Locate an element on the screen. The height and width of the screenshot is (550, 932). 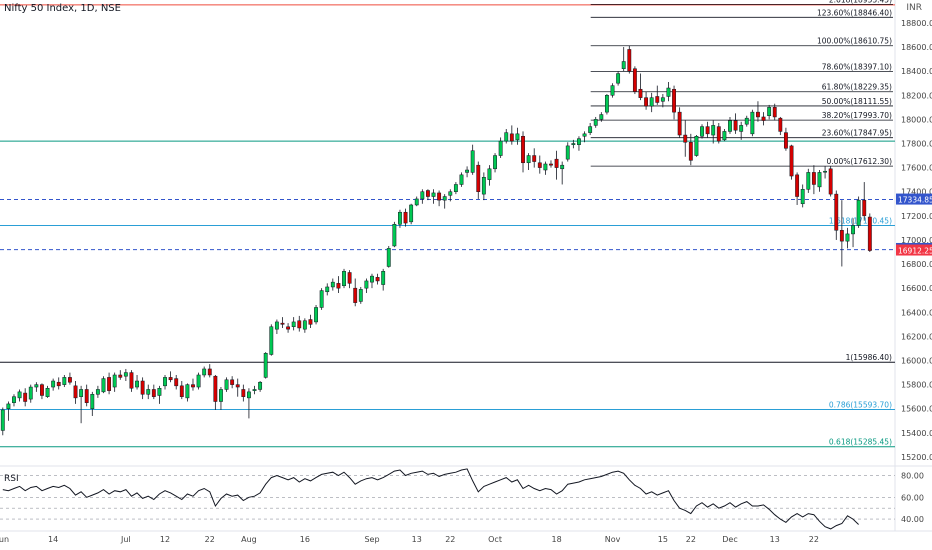
price-tick-label: 15400.00 is located at coordinates (916, 433).